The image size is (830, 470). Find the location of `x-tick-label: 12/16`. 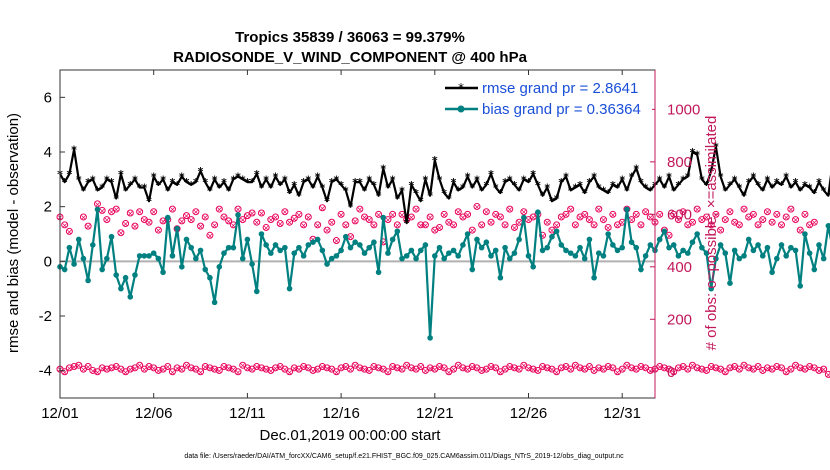

x-tick-label: 12/16 is located at coordinates (341, 413).